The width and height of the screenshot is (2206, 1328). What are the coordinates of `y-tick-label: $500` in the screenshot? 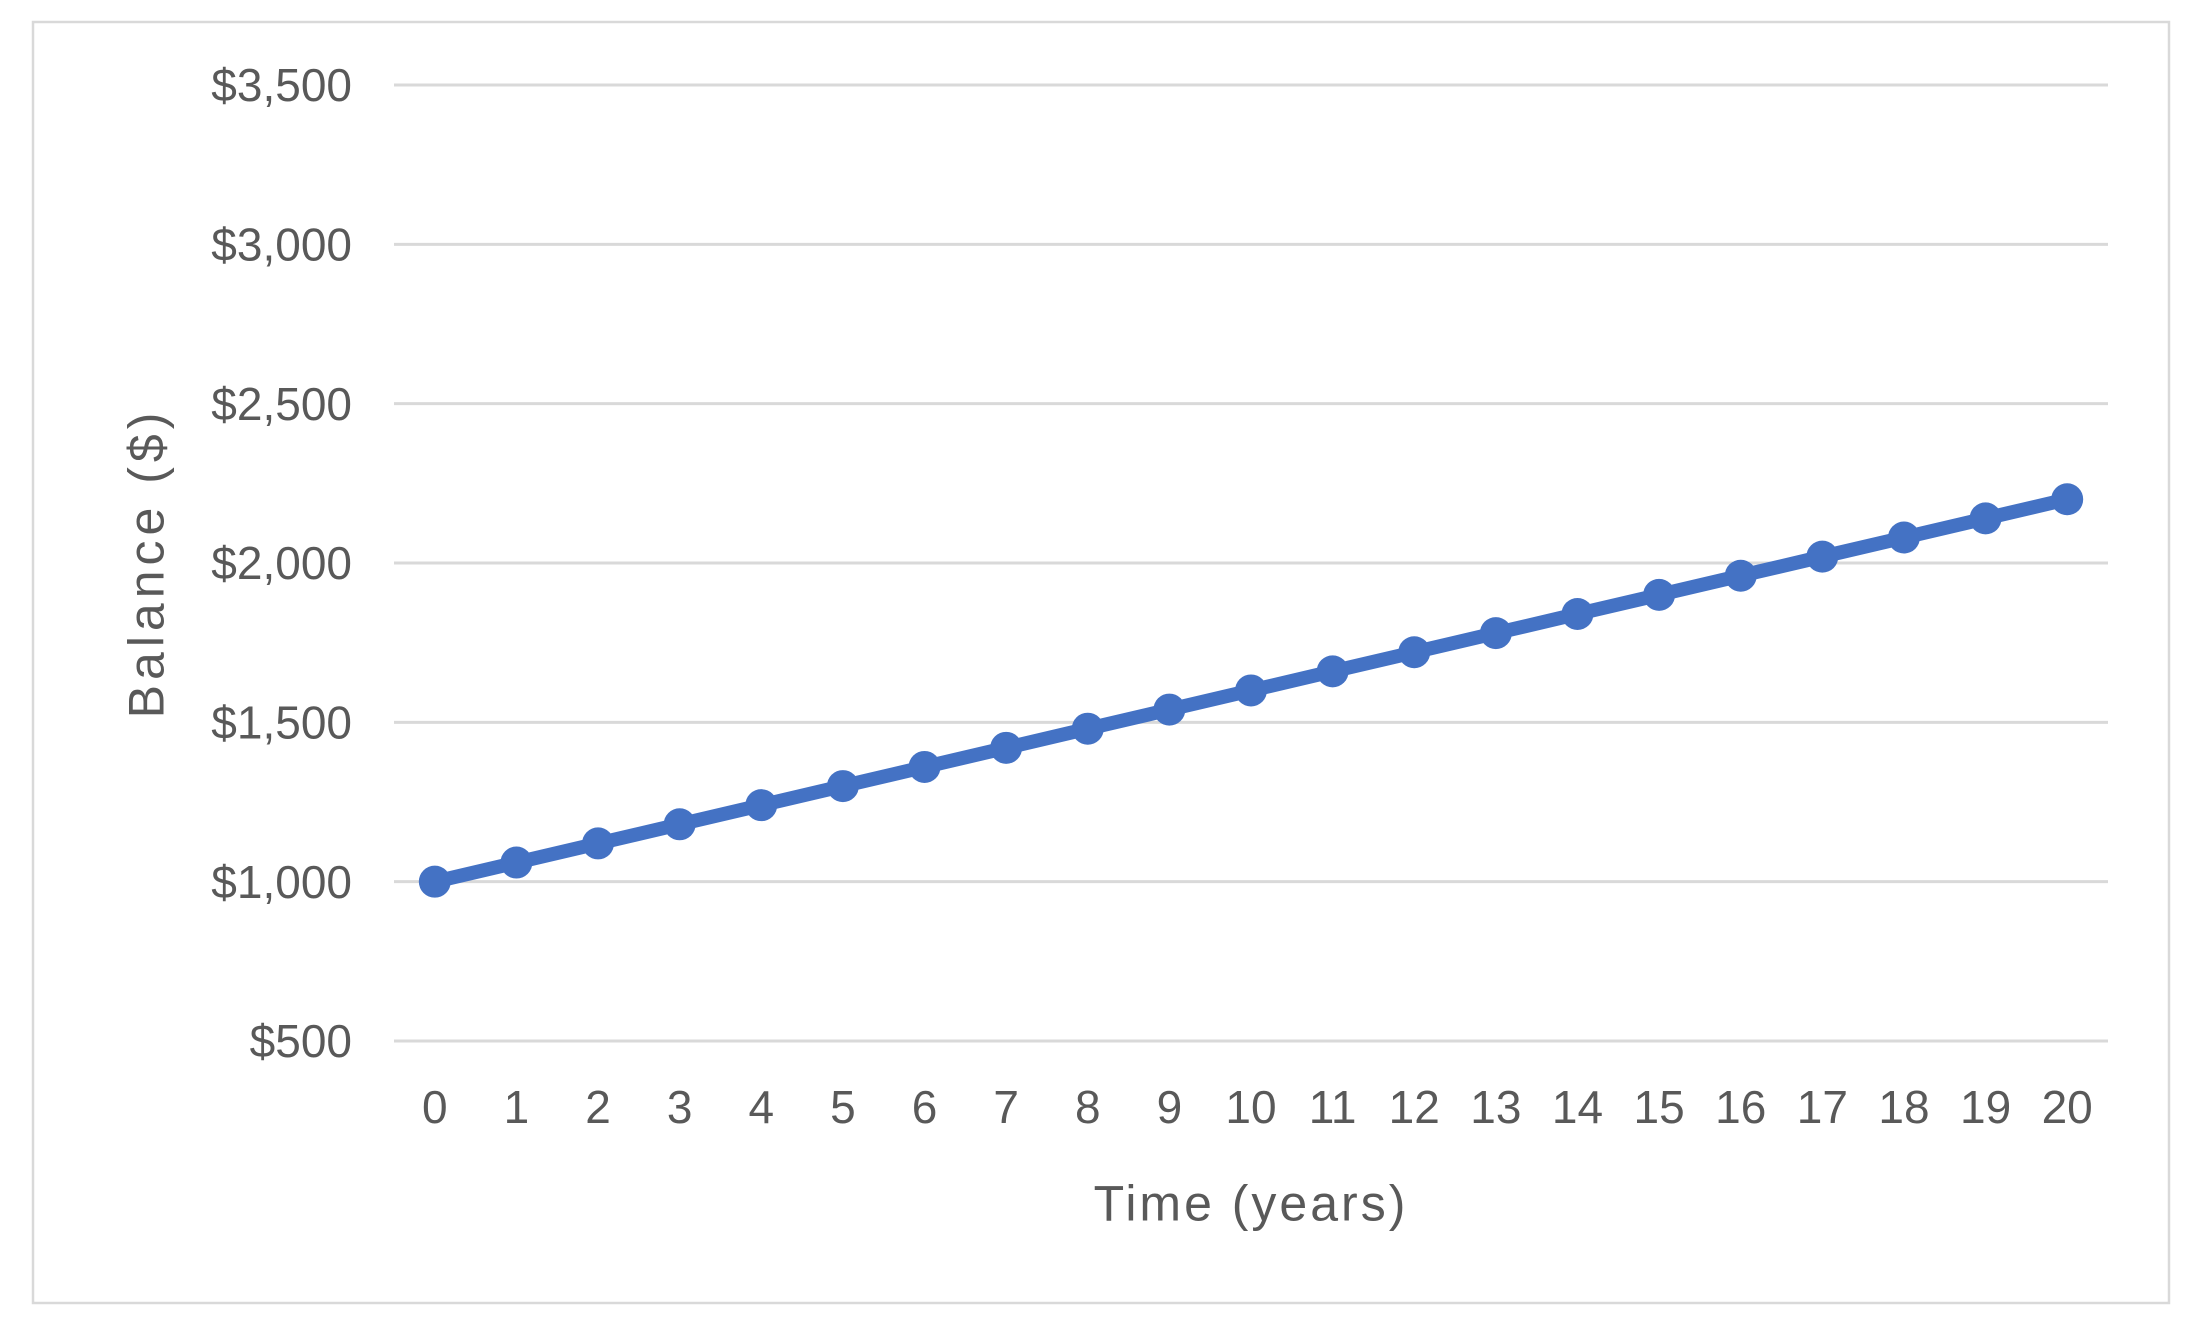 It's located at (301, 1041).